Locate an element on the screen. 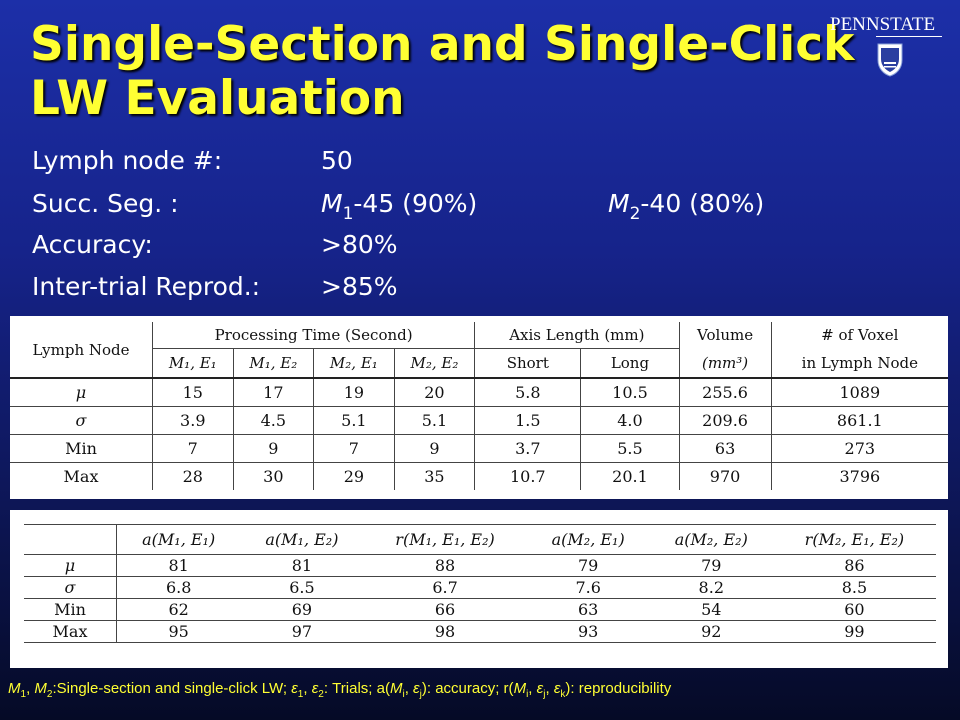 The image size is (960, 720). table-cell: 5.8 is located at coordinates (528, 392).